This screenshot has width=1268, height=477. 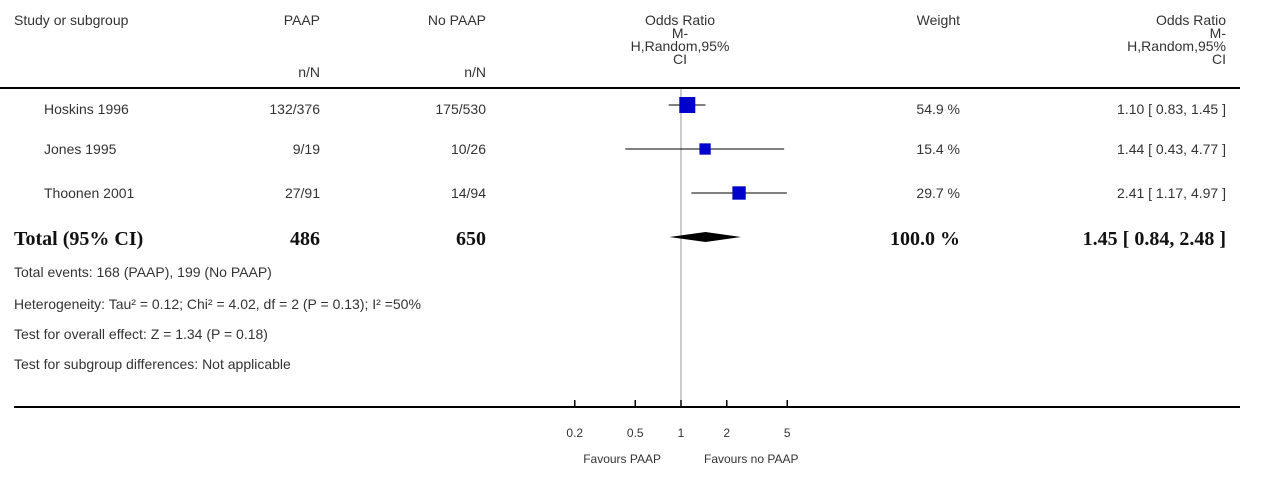 What do you see at coordinates (468, 149) in the screenshot?
I see `study-no-paap: 10/26` at bounding box center [468, 149].